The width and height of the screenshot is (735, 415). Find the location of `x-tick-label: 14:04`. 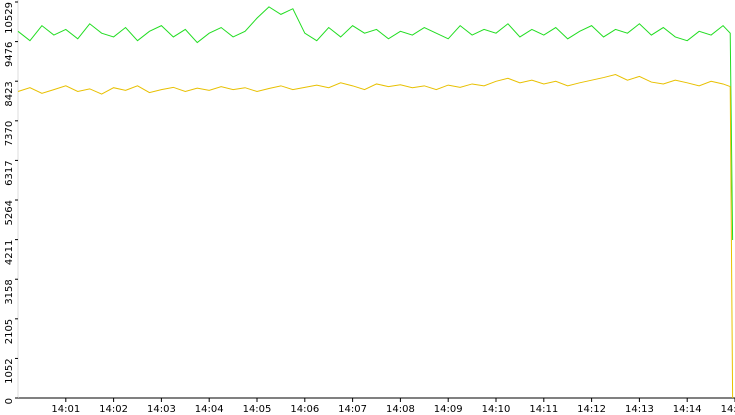

x-tick-label: 14:04 is located at coordinates (209, 409).